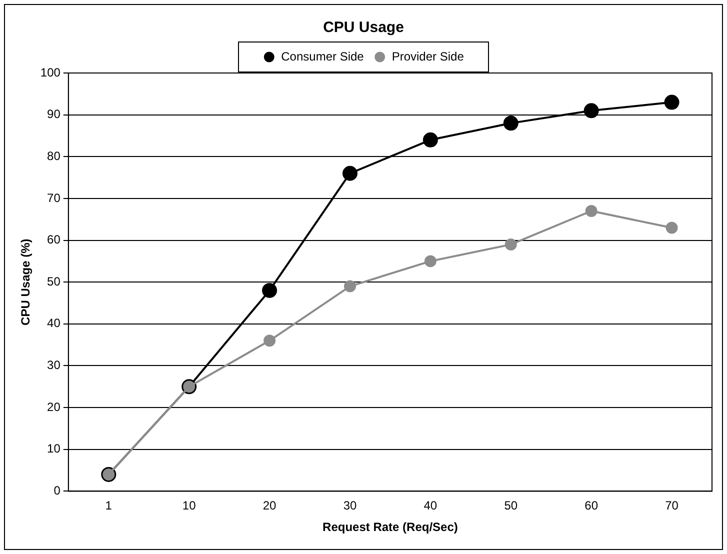 The height and width of the screenshot is (554, 727). Describe the element at coordinates (322, 56) in the screenshot. I see `legend-label: Consumer Side` at that location.